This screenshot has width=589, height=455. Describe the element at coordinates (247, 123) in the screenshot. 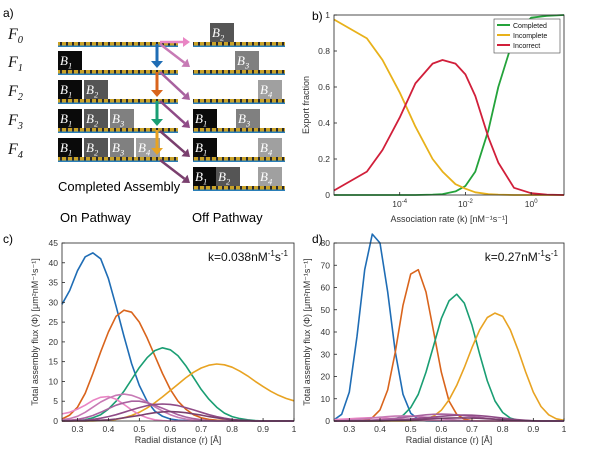

I see `off-block-label-3-1-sub: 3` at that location.